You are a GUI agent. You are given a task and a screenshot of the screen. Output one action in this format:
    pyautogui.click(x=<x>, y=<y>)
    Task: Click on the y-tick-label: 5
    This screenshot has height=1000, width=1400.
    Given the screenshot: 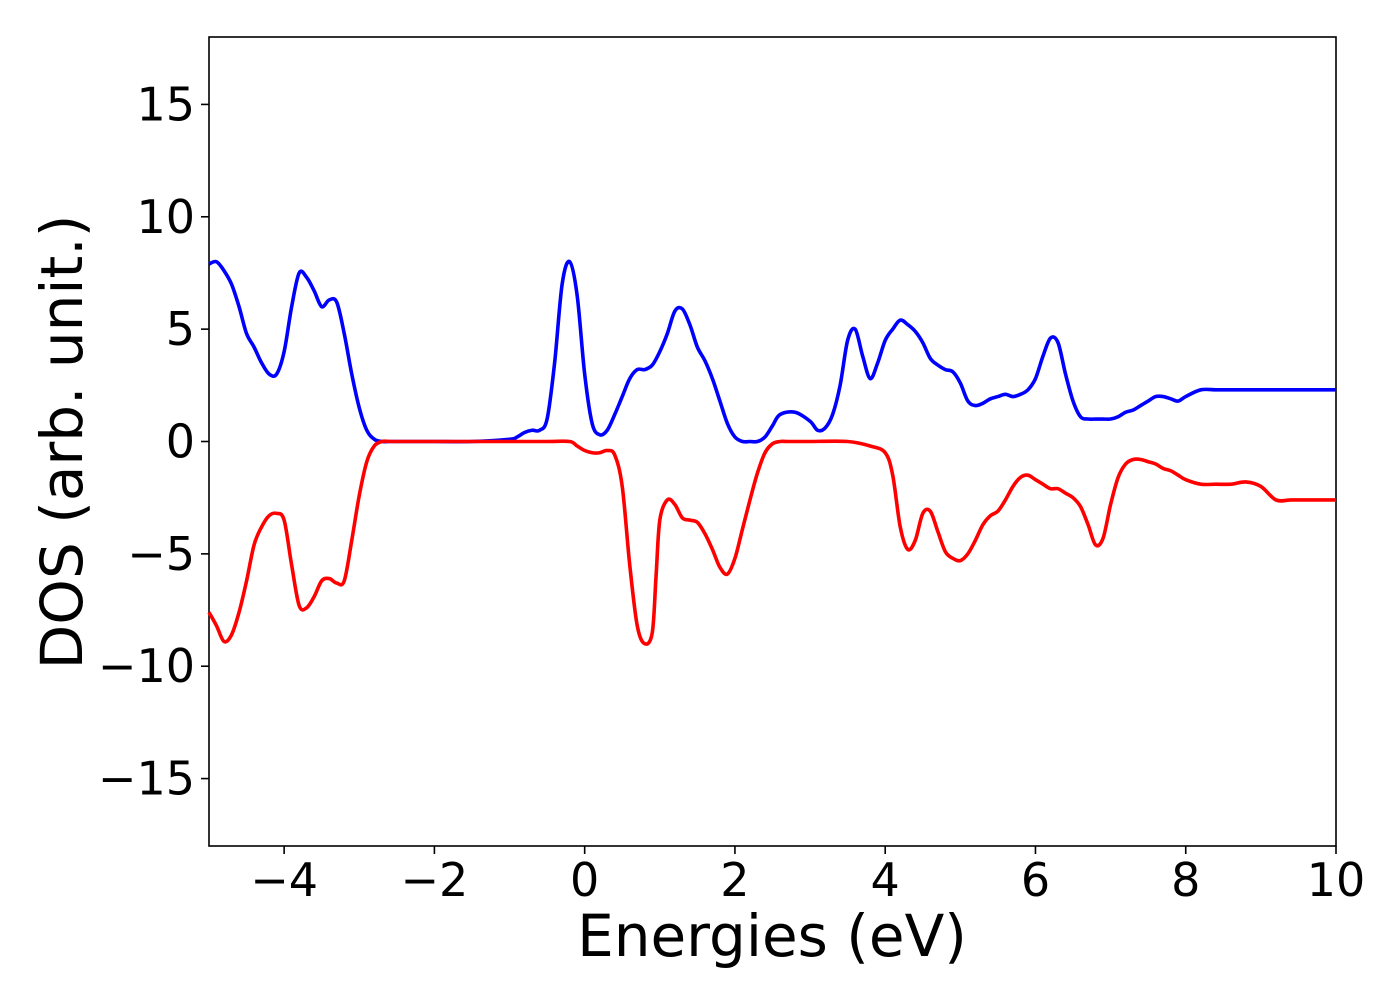 What is the action you would take?
    pyautogui.click(x=180, y=329)
    